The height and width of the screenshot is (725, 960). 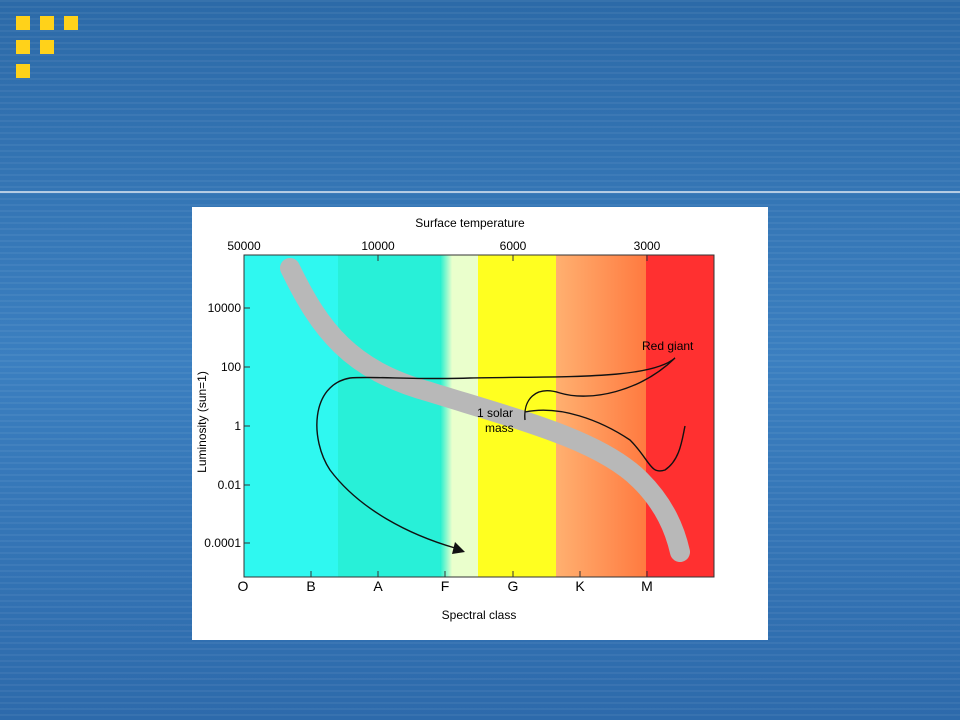 I want to click on class-label: M, so click(x=647, y=586).